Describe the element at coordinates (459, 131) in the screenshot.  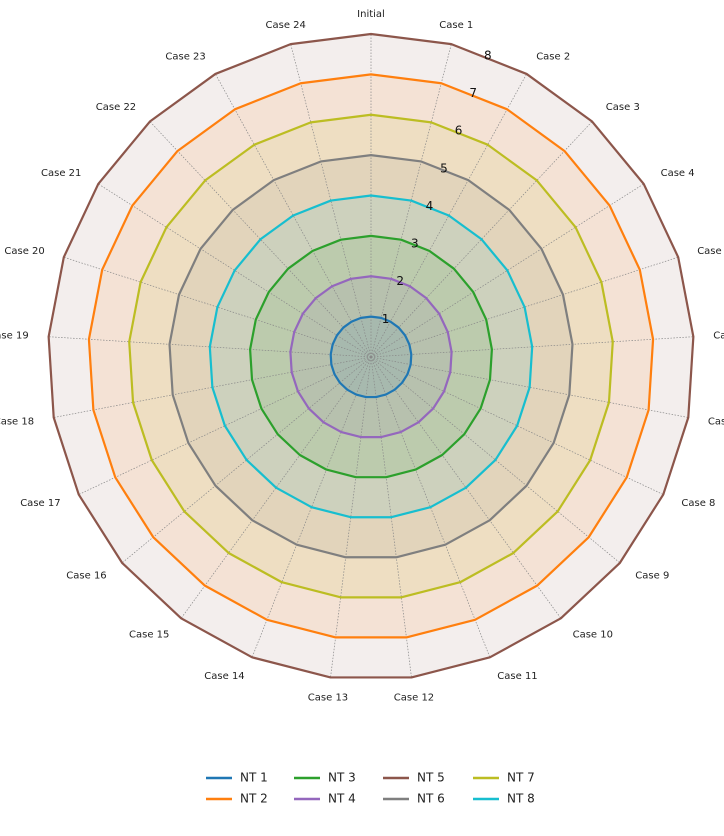
I see `radial-tick-6: 6` at that location.